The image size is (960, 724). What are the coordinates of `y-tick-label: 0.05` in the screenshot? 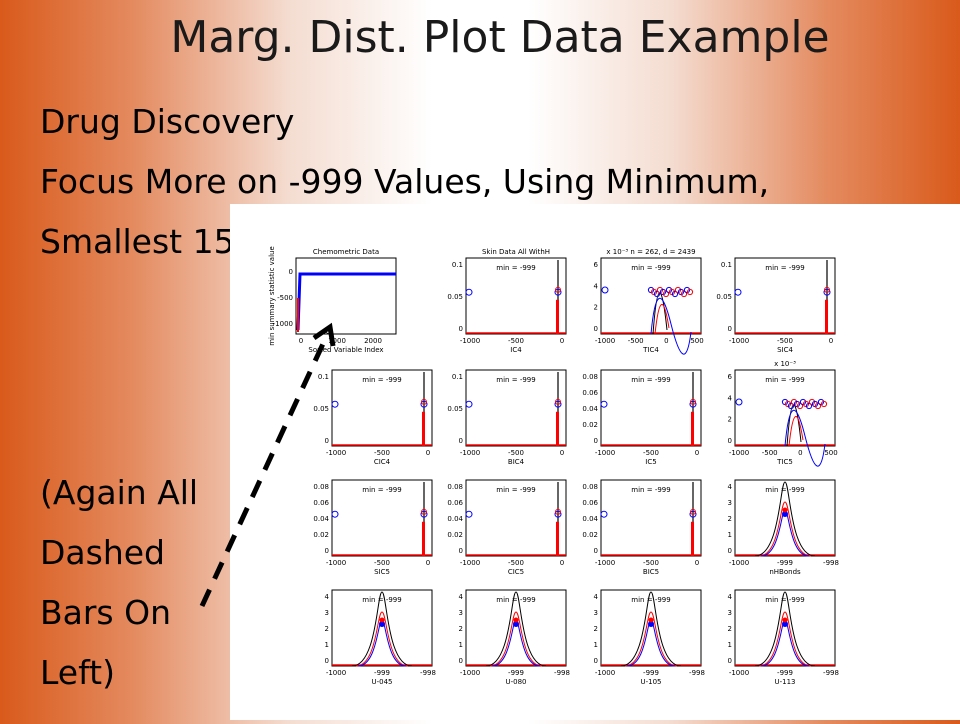 It's located at (724, 297).